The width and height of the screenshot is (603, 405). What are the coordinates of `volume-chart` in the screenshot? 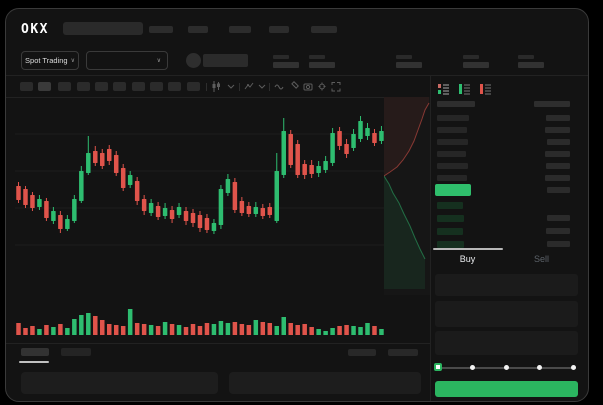 It's located at (200, 316).